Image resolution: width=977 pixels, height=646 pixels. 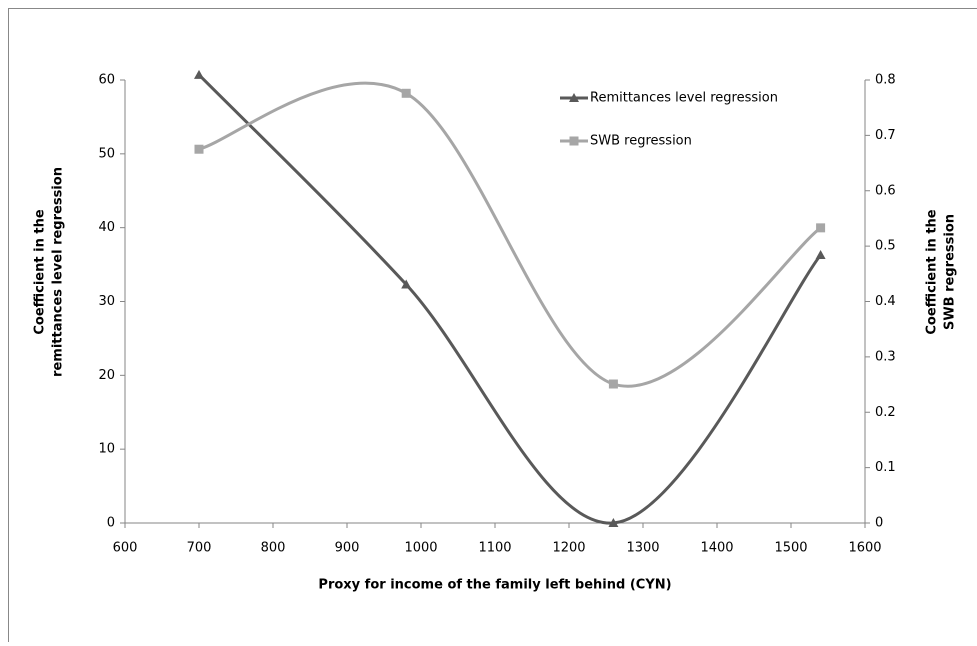 What do you see at coordinates (885, 356) in the screenshot?
I see `y2-tick-label: 0.3` at bounding box center [885, 356].